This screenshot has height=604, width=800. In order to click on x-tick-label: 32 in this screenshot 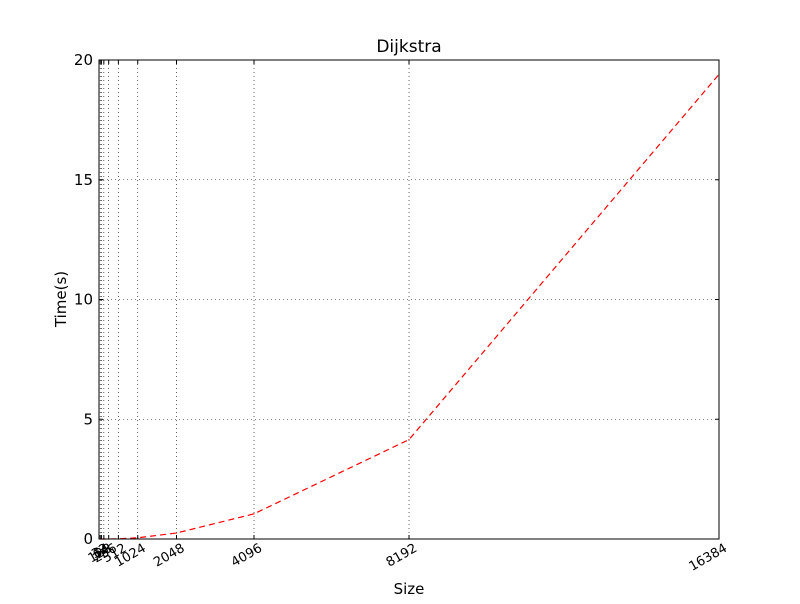, I will do `click(100, 551)`.